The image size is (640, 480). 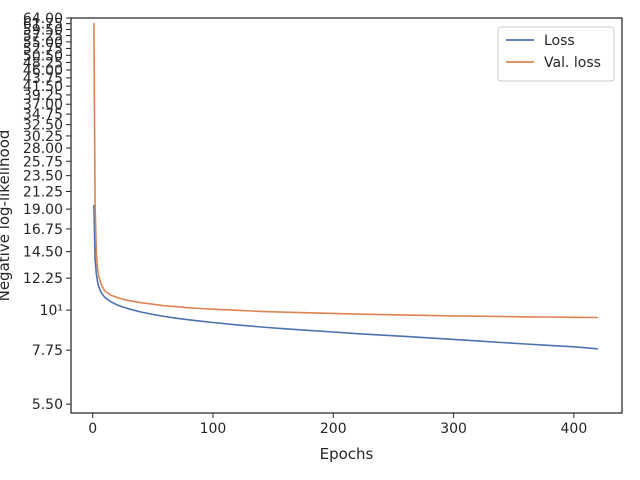 I want to click on y-tick-label: 55.00, so click(x=43, y=43).